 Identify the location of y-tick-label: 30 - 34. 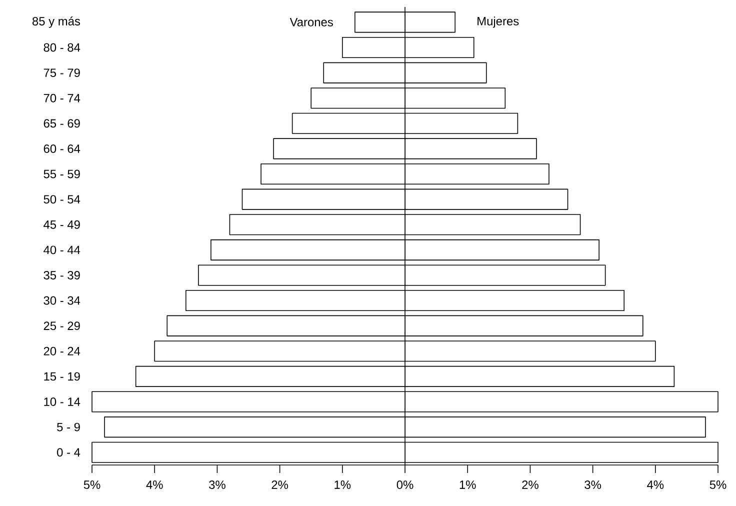
(62, 300).